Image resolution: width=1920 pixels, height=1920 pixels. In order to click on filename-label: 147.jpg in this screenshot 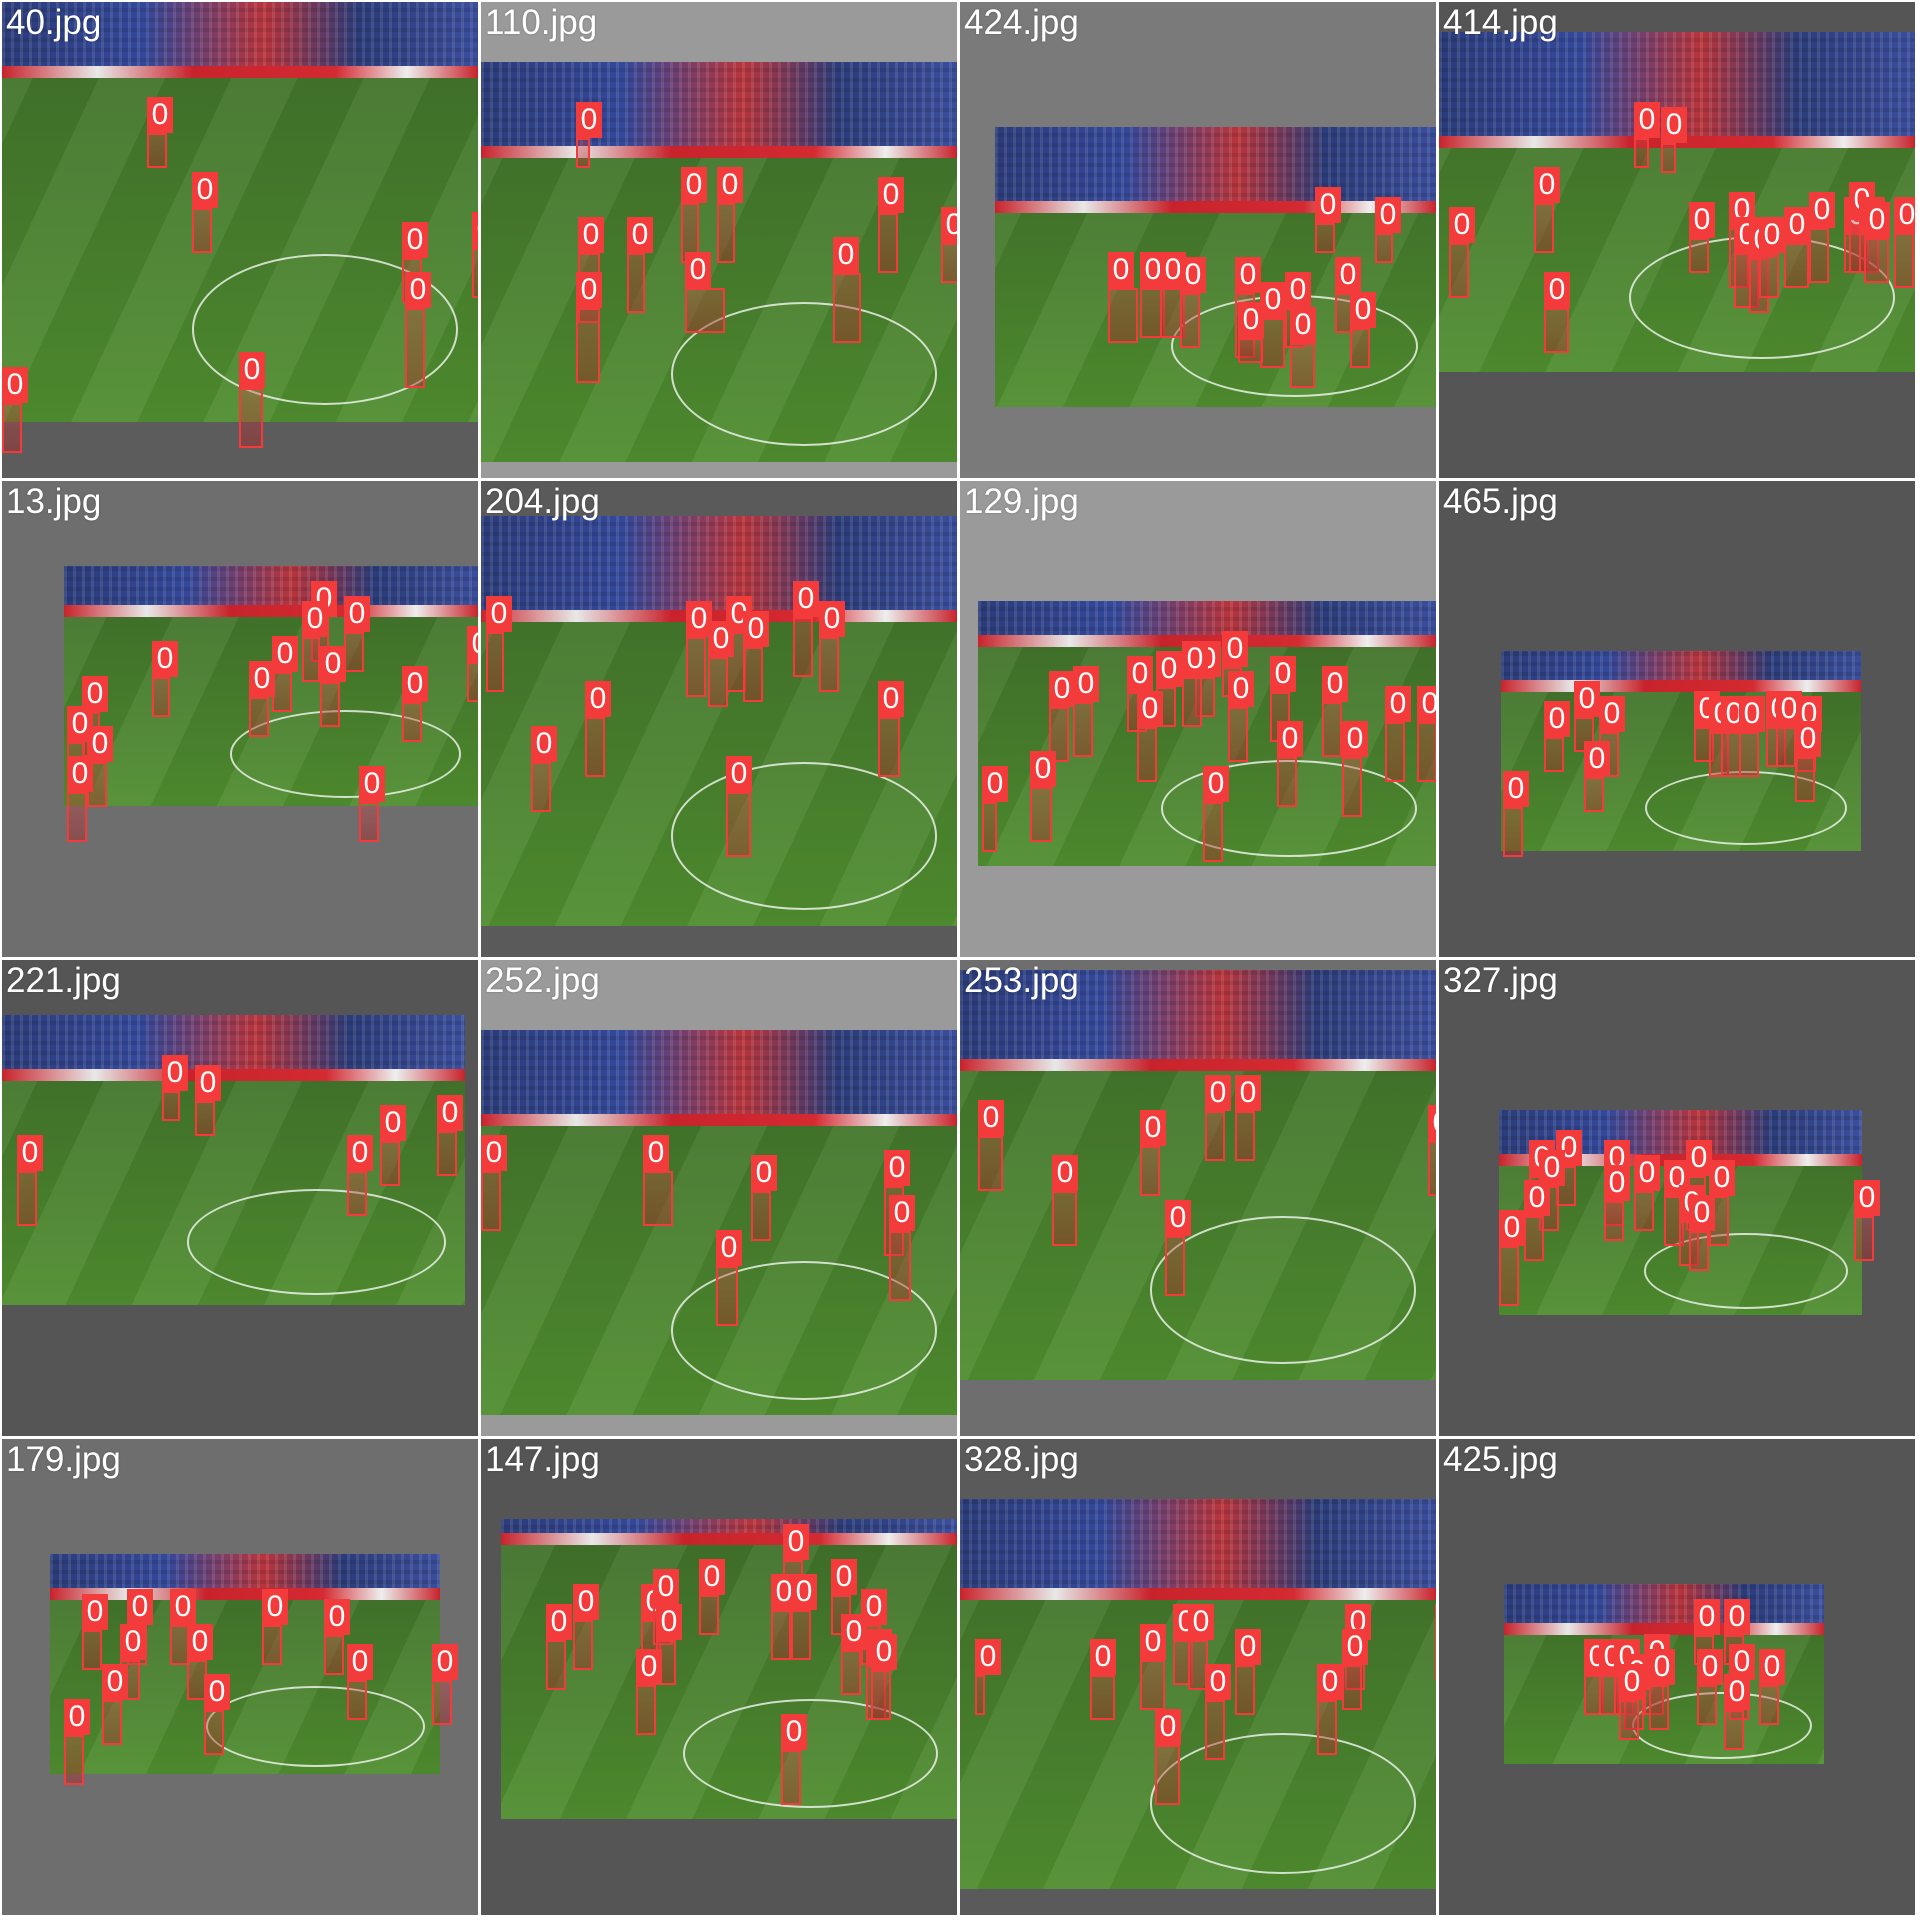, I will do `click(542, 1459)`.